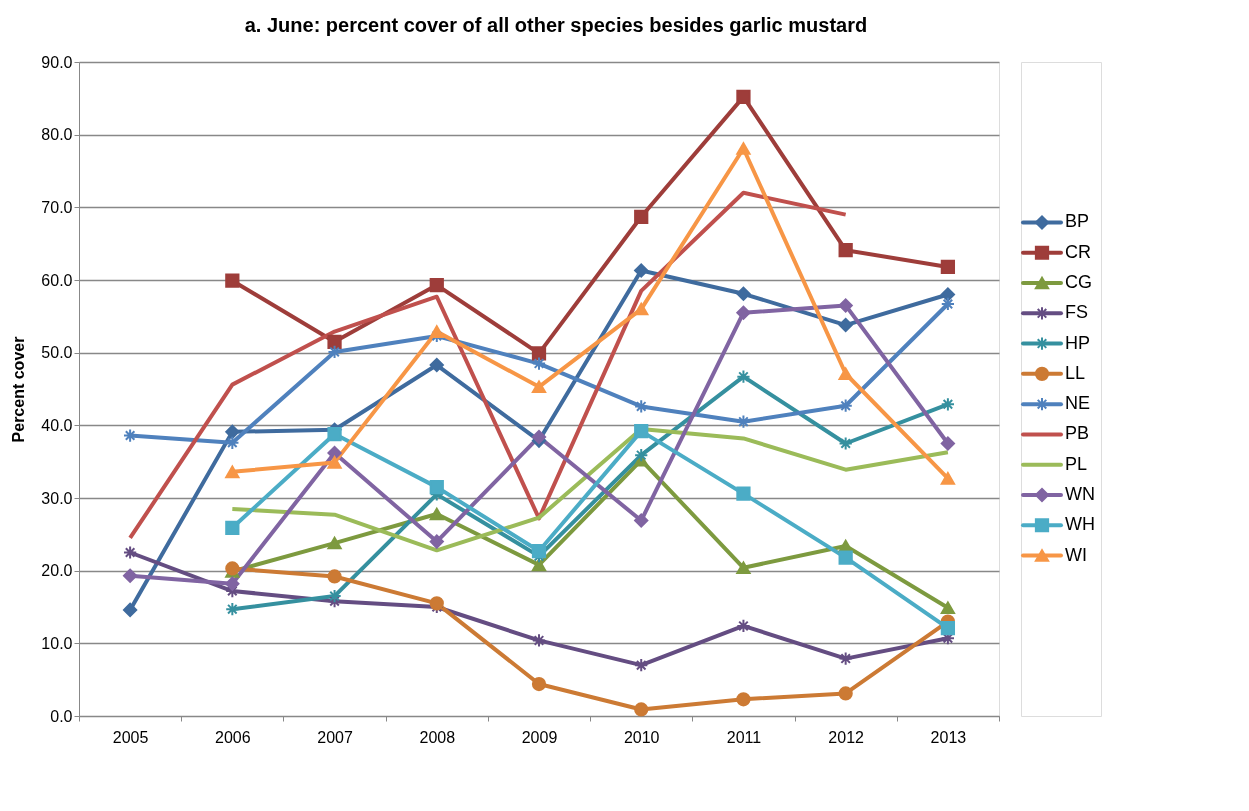 This screenshot has width=1249, height=811. I want to click on y-tick-label: 60.0, so click(57, 280).